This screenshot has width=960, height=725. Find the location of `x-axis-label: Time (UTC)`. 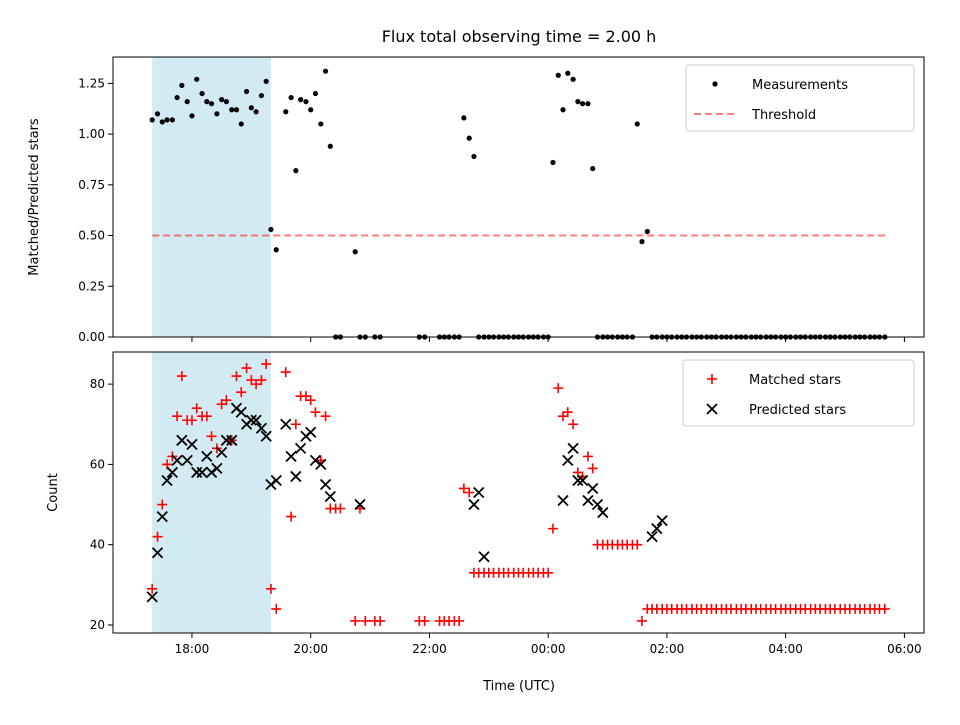

x-axis-label: Time (UTC) is located at coordinates (518, 686).